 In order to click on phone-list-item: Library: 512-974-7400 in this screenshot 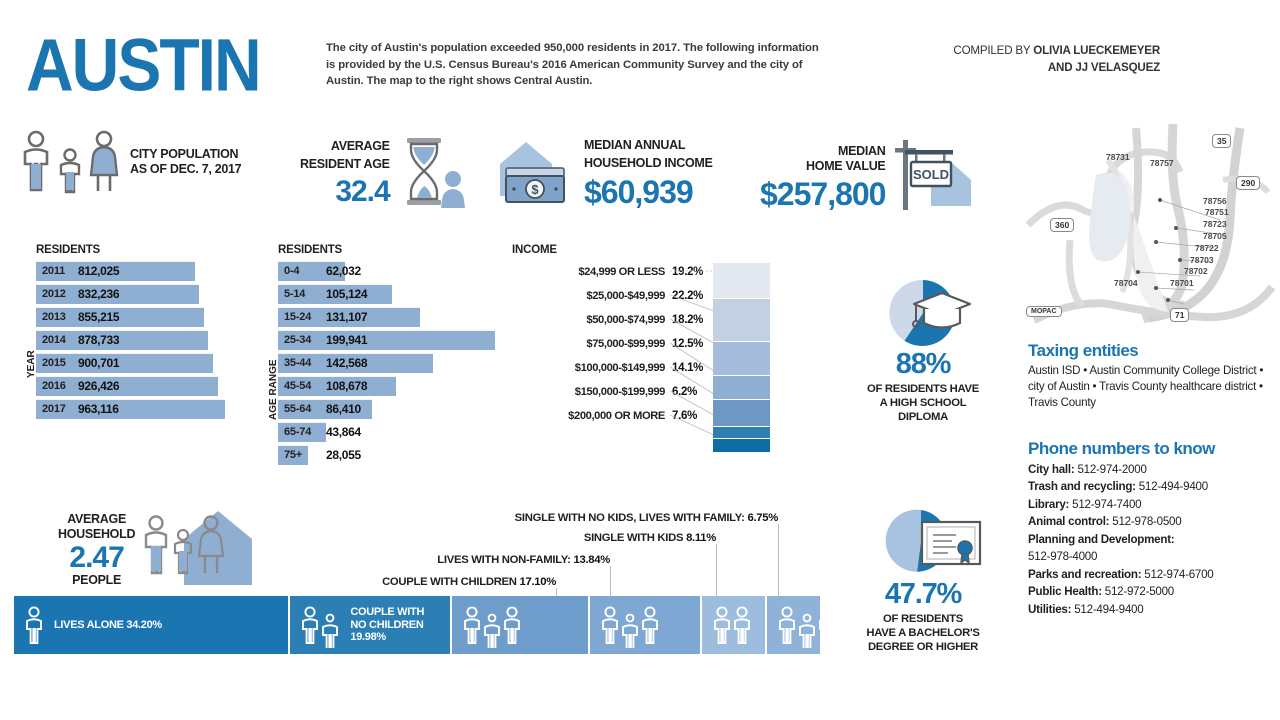, I will do `click(1085, 504)`.